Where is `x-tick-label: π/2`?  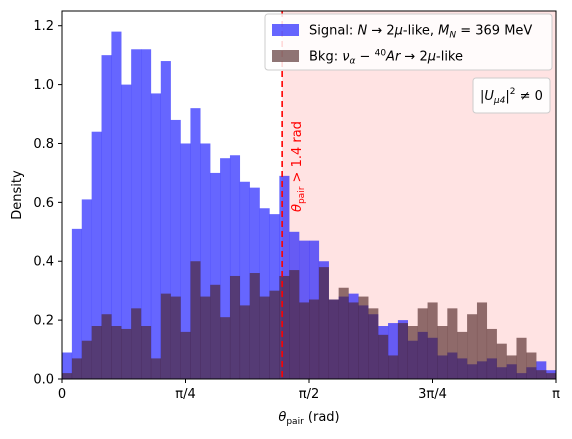 x-tick-label: π/2 is located at coordinates (309, 394).